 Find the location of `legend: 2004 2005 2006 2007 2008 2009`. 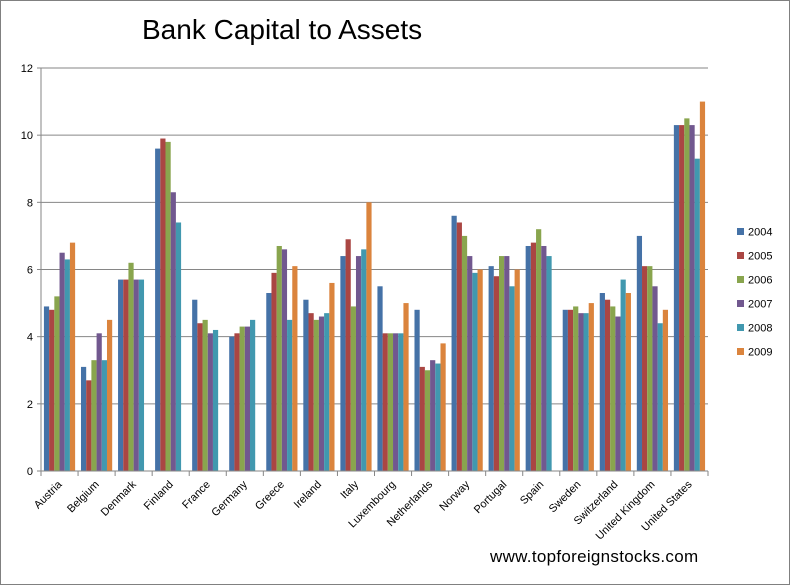

legend: 2004 2005 2006 2007 2008 2009 is located at coordinates (754, 293).